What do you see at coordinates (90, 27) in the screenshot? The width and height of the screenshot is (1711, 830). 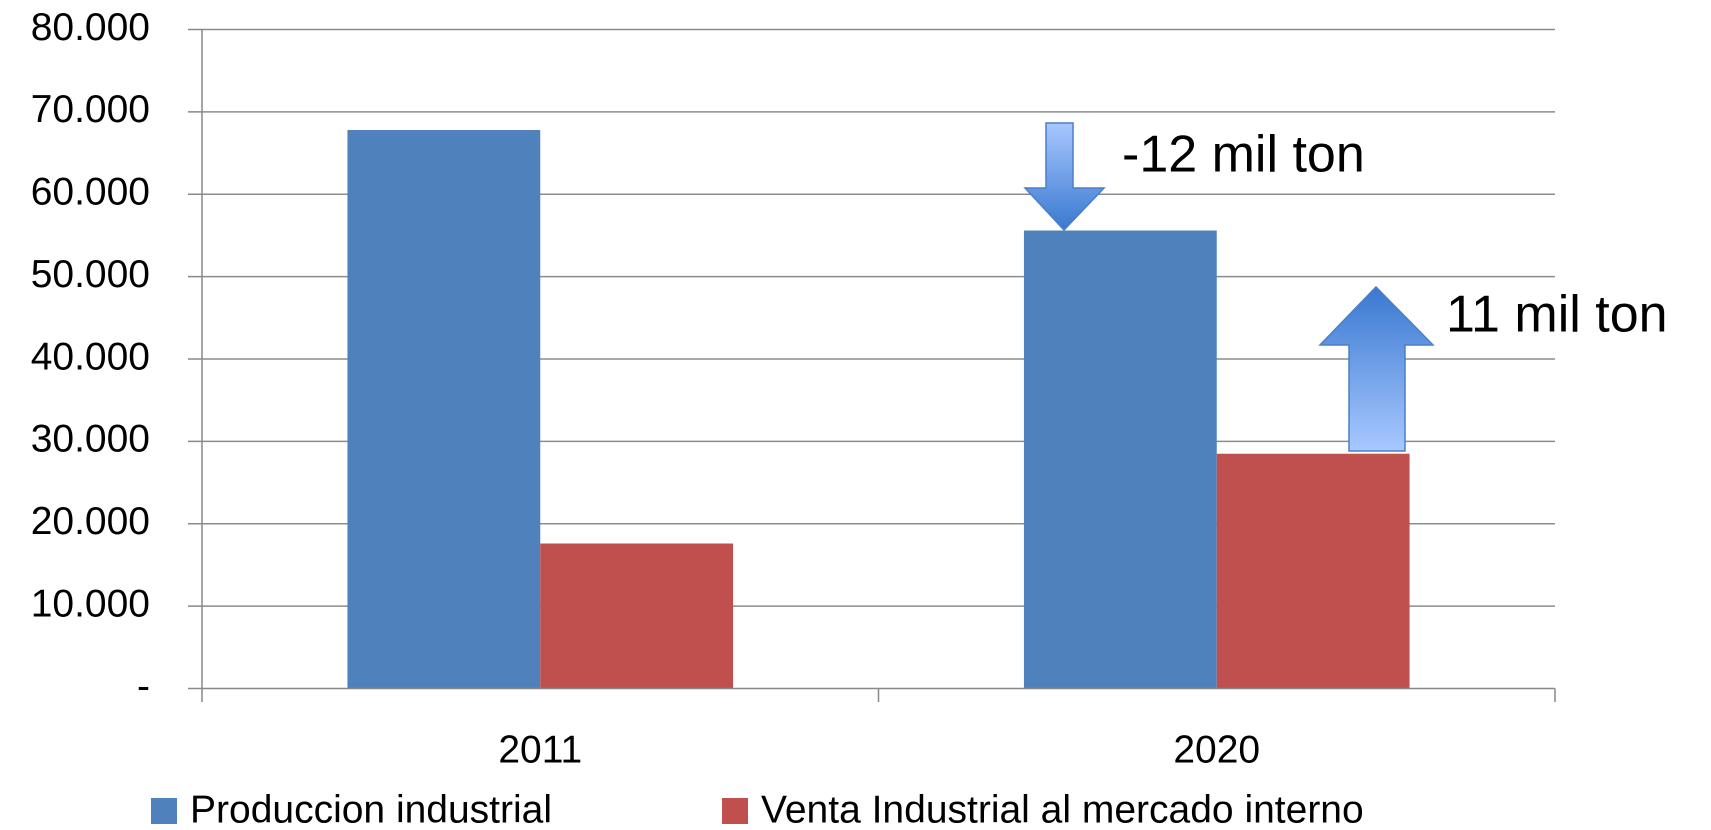 I see `y-tick-label: 80.000` at bounding box center [90, 27].